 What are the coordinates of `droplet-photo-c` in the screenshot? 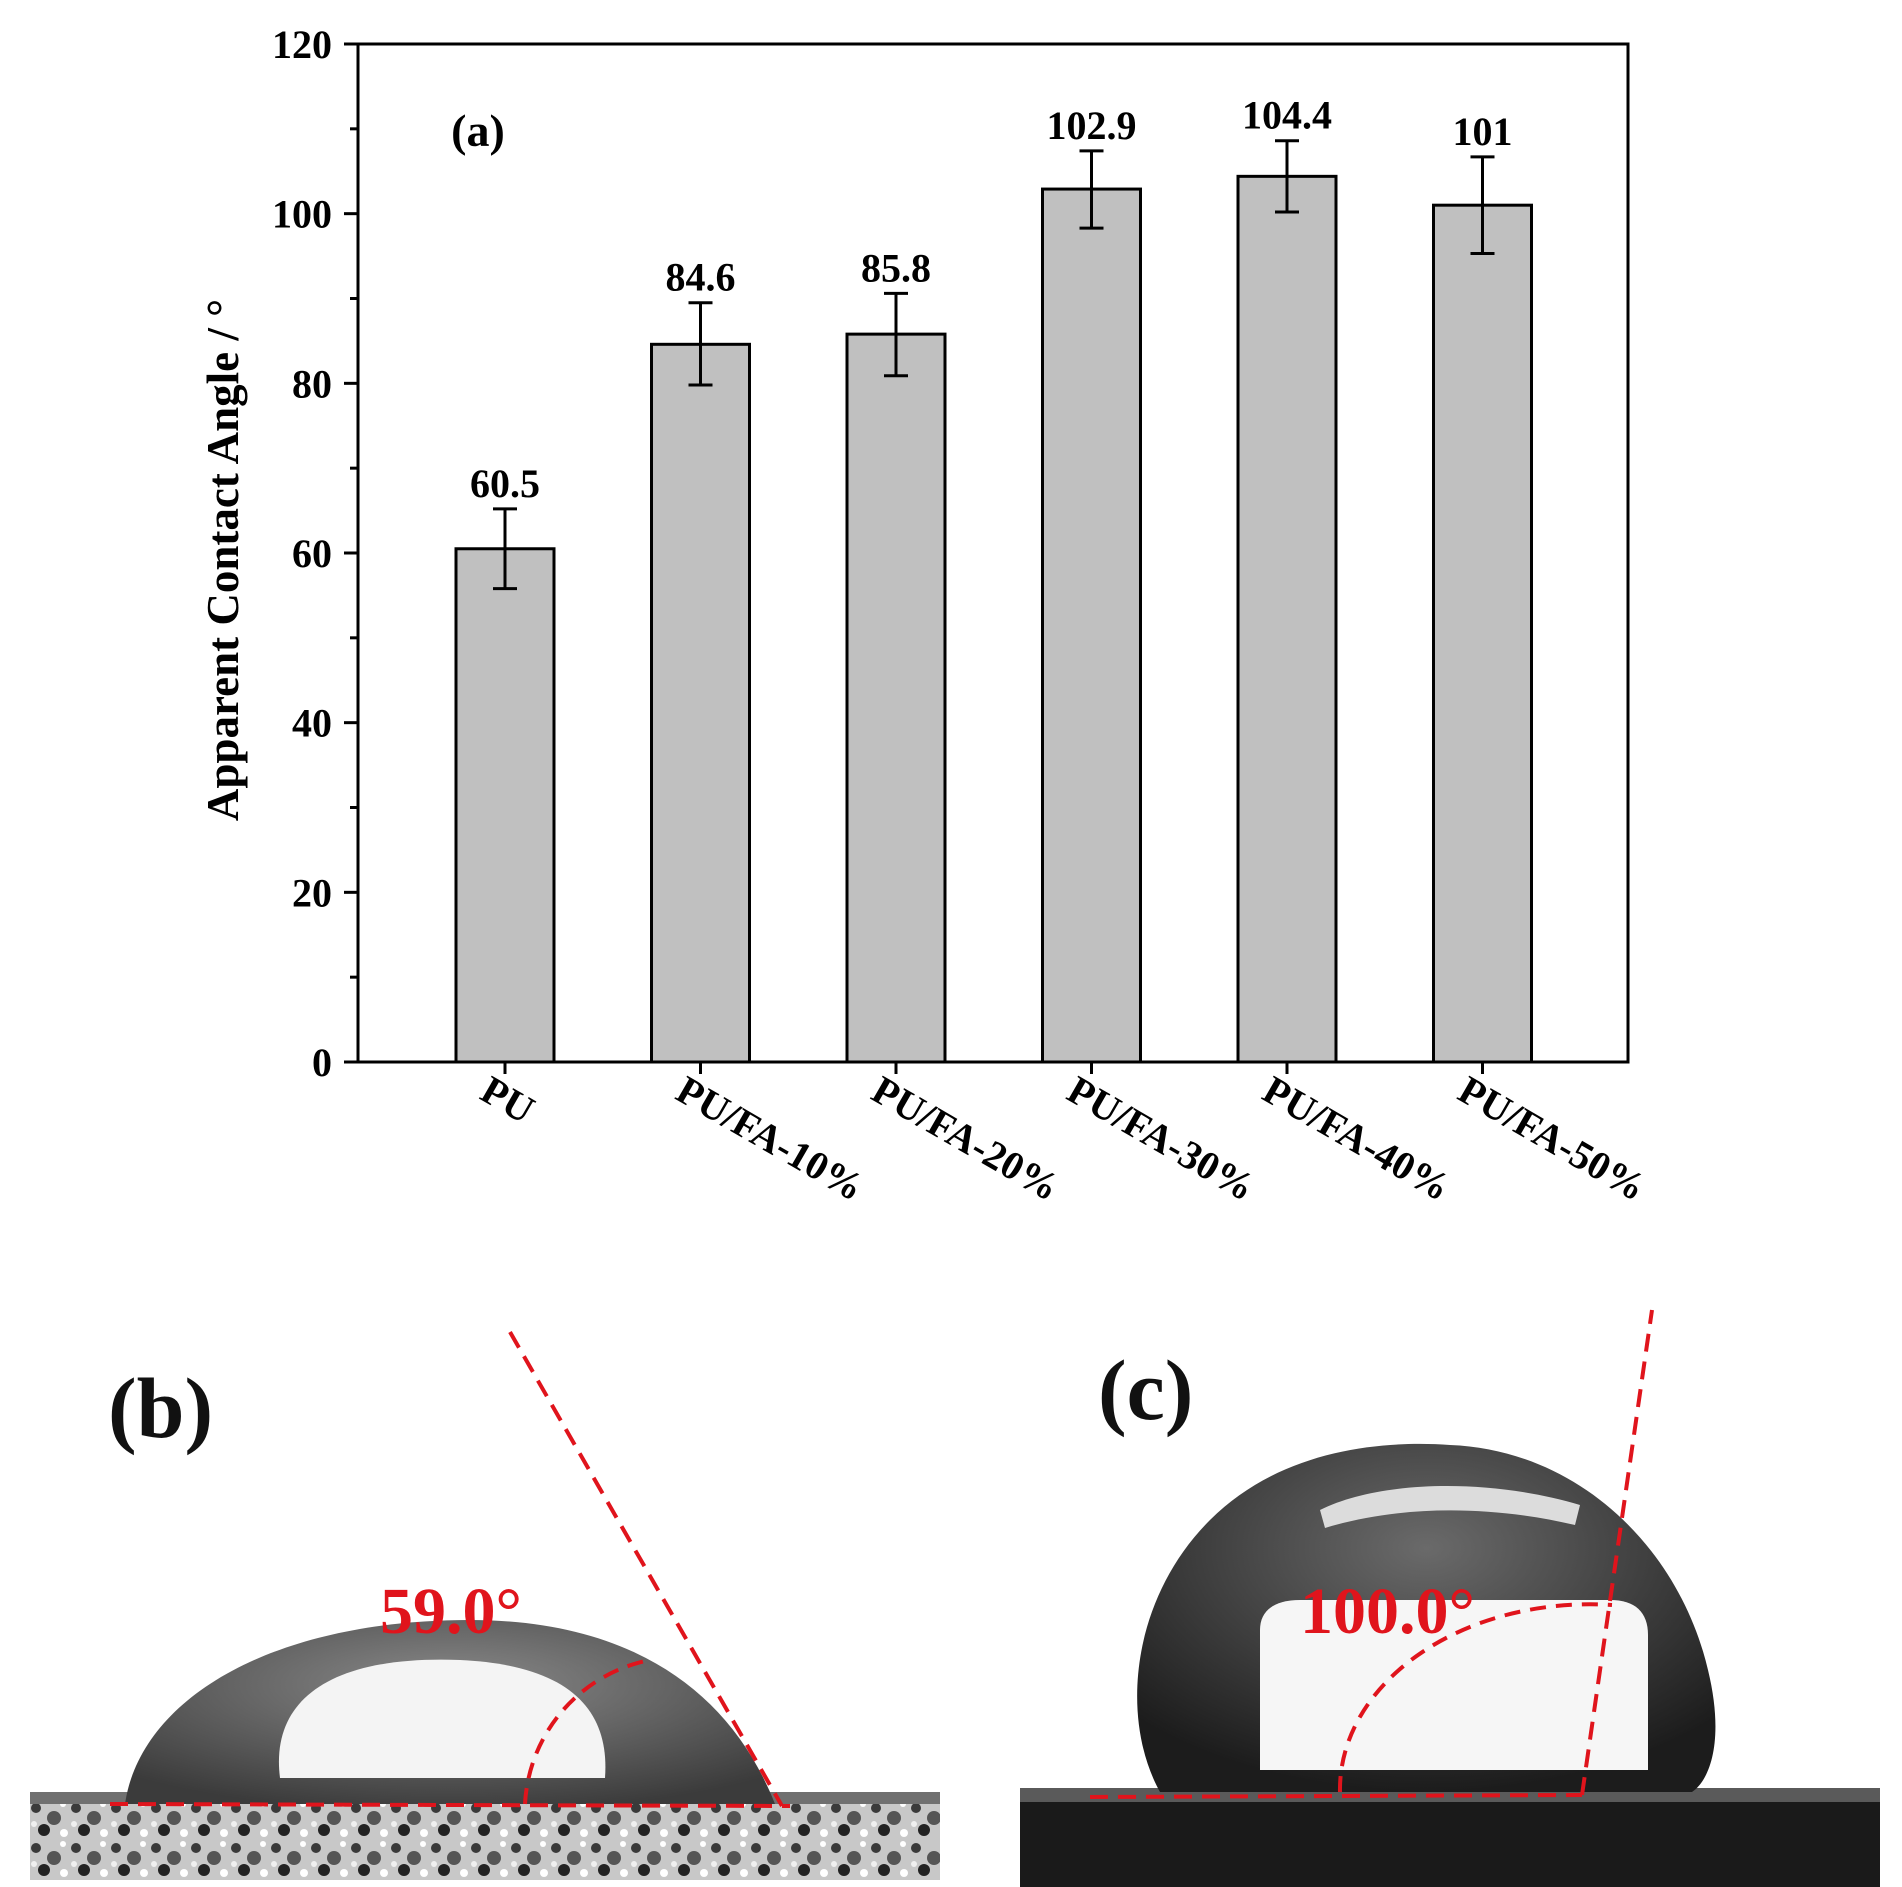 It's located at (1450, 1593).